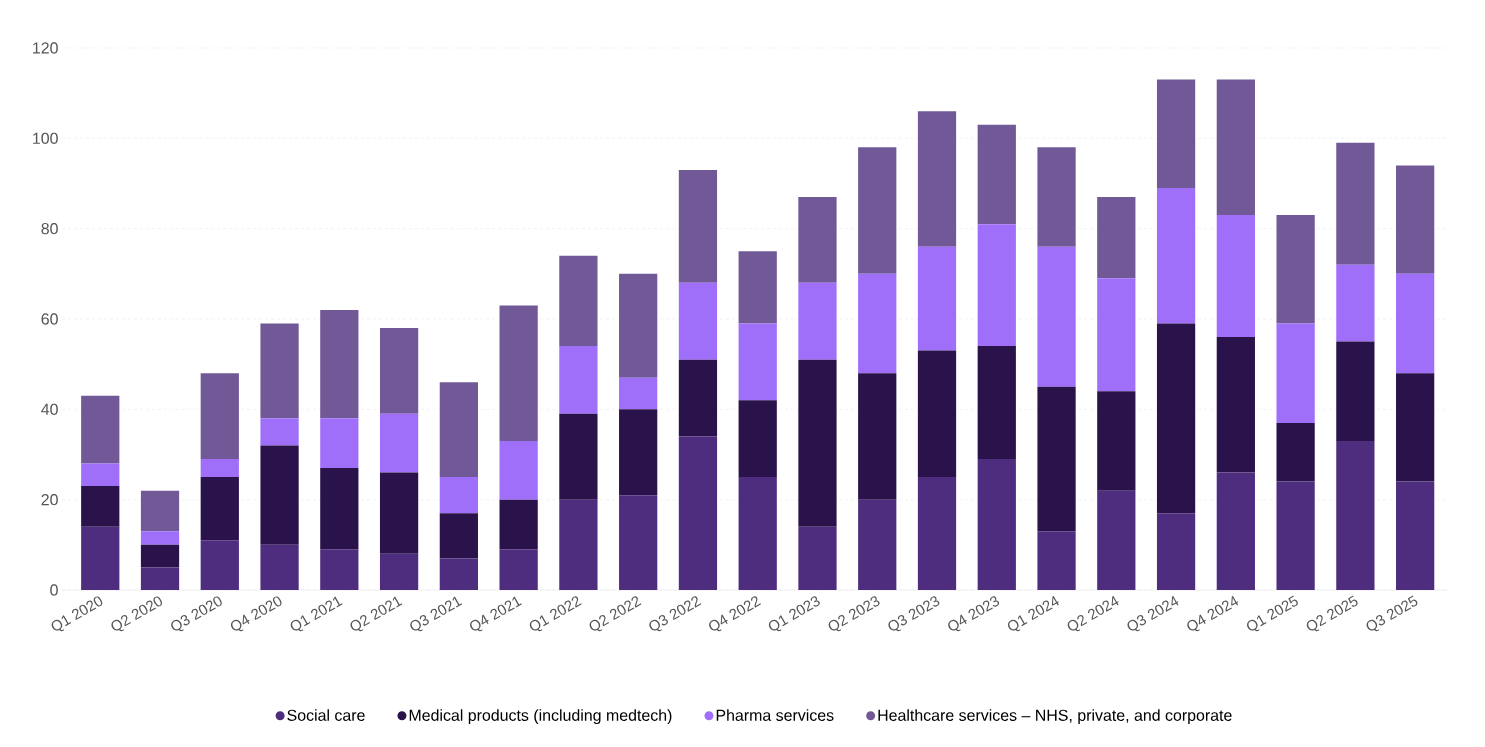 The height and width of the screenshot is (747, 1485). Describe the element at coordinates (914, 614) in the screenshot. I see `x-tick-label: Q3 2023` at that location.